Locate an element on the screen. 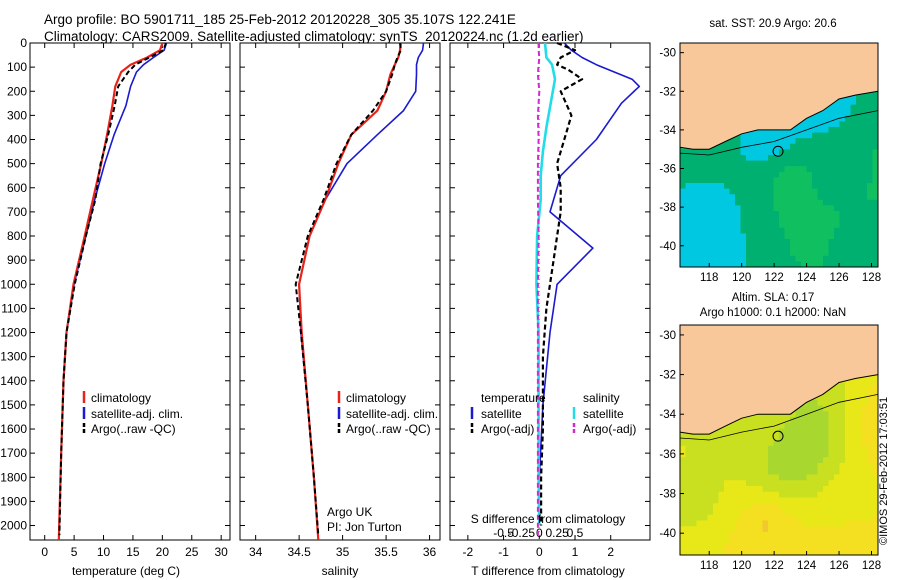  s-tick-label: 0 is located at coordinates (539, 533).